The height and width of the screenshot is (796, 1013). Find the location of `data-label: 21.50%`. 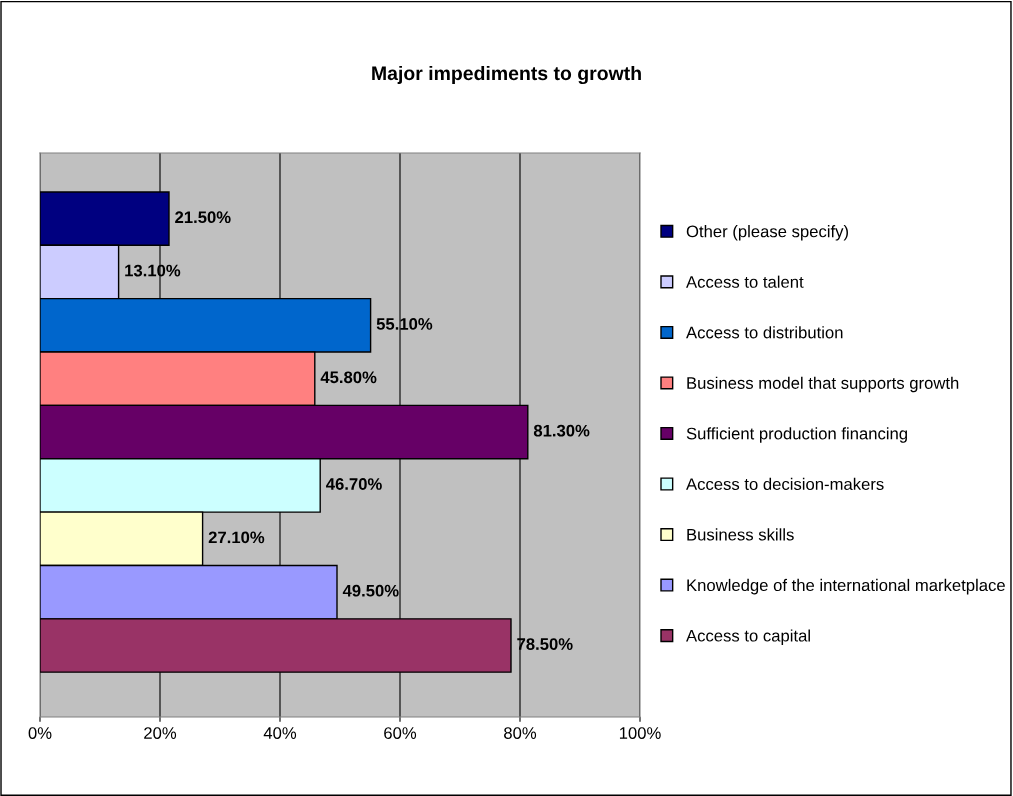

data-label: 21.50% is located at coordinates (203, 217).